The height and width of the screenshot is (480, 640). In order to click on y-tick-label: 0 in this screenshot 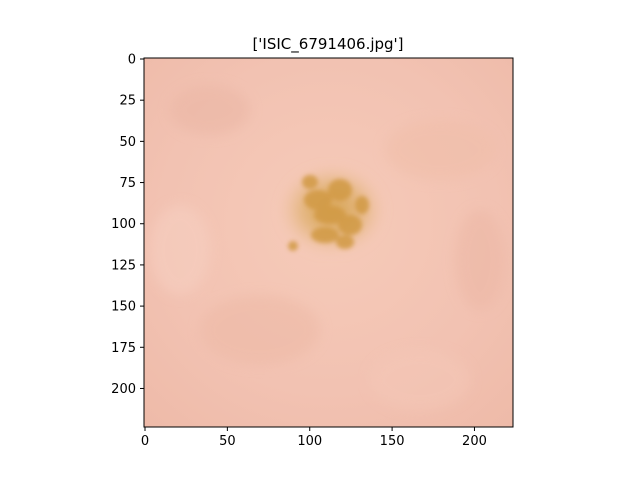, I will do `click(132, 60)`.